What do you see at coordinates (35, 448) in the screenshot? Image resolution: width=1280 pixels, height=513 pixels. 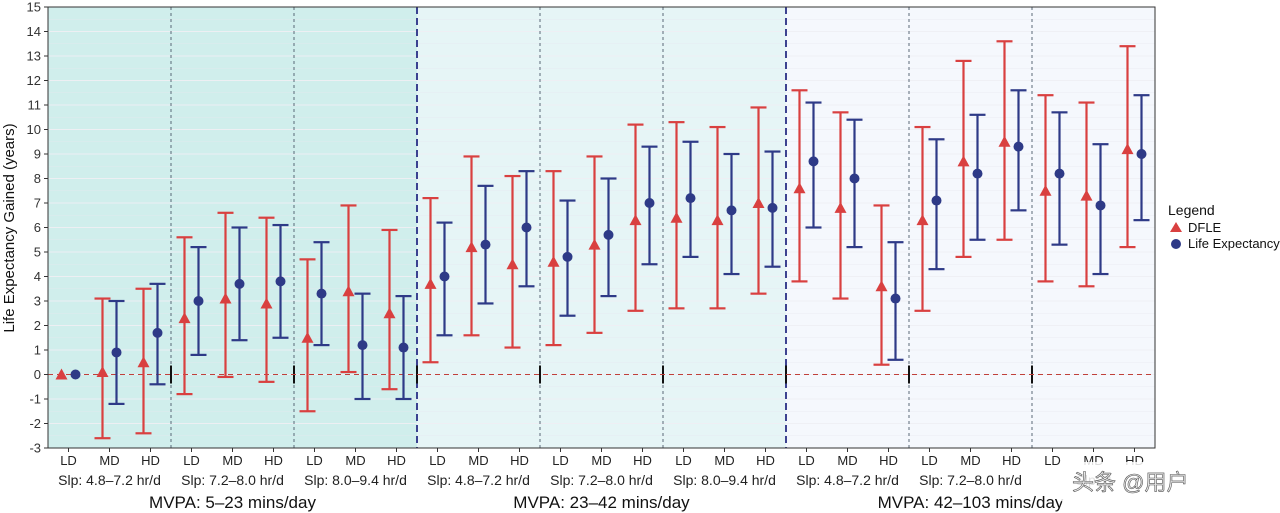 I see `y-tick-label: -3` at bounding box center [35, 448].